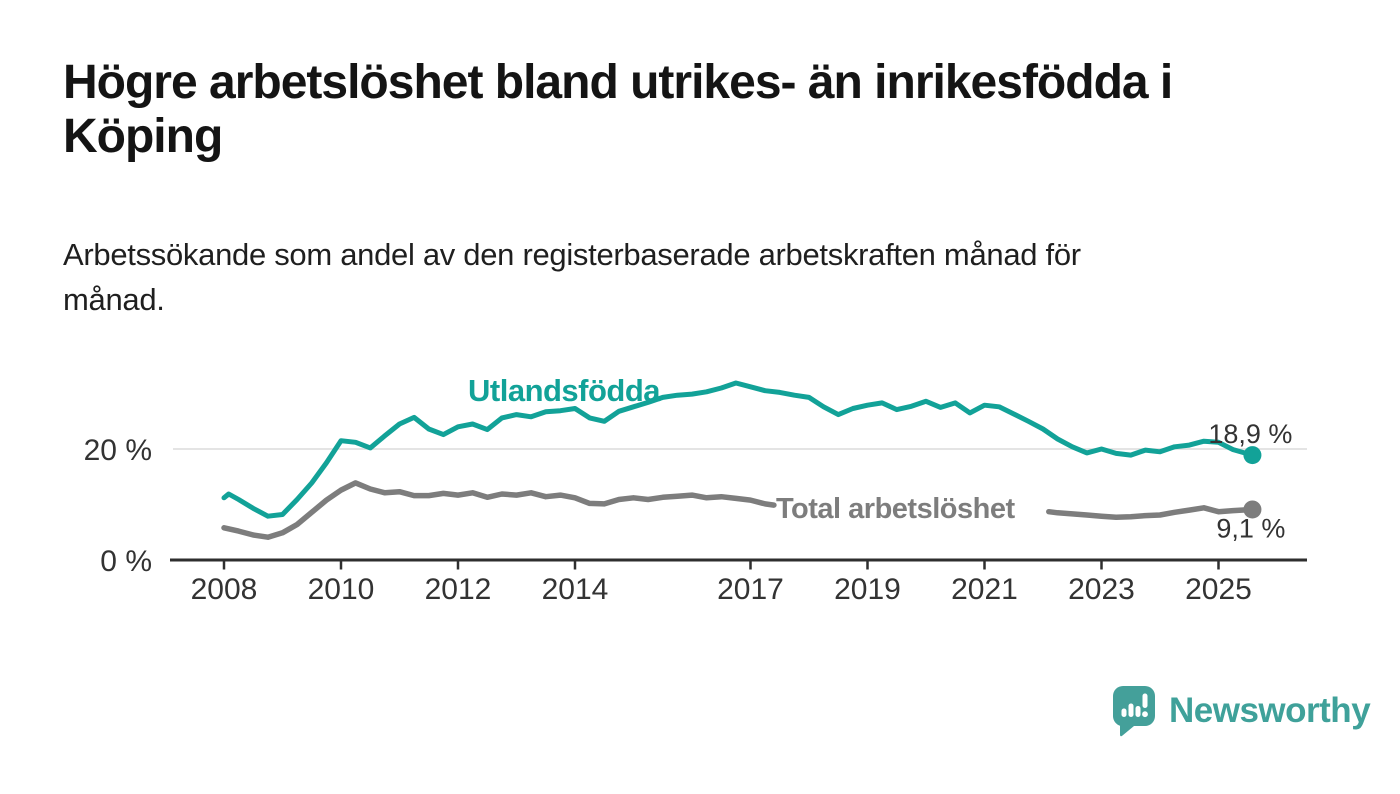 The height and width of the screenshot is (794, 1400). Describe the element at coordinates (1101, 589) in the screenshot. I see `x-tick-label: 2023` at that location.